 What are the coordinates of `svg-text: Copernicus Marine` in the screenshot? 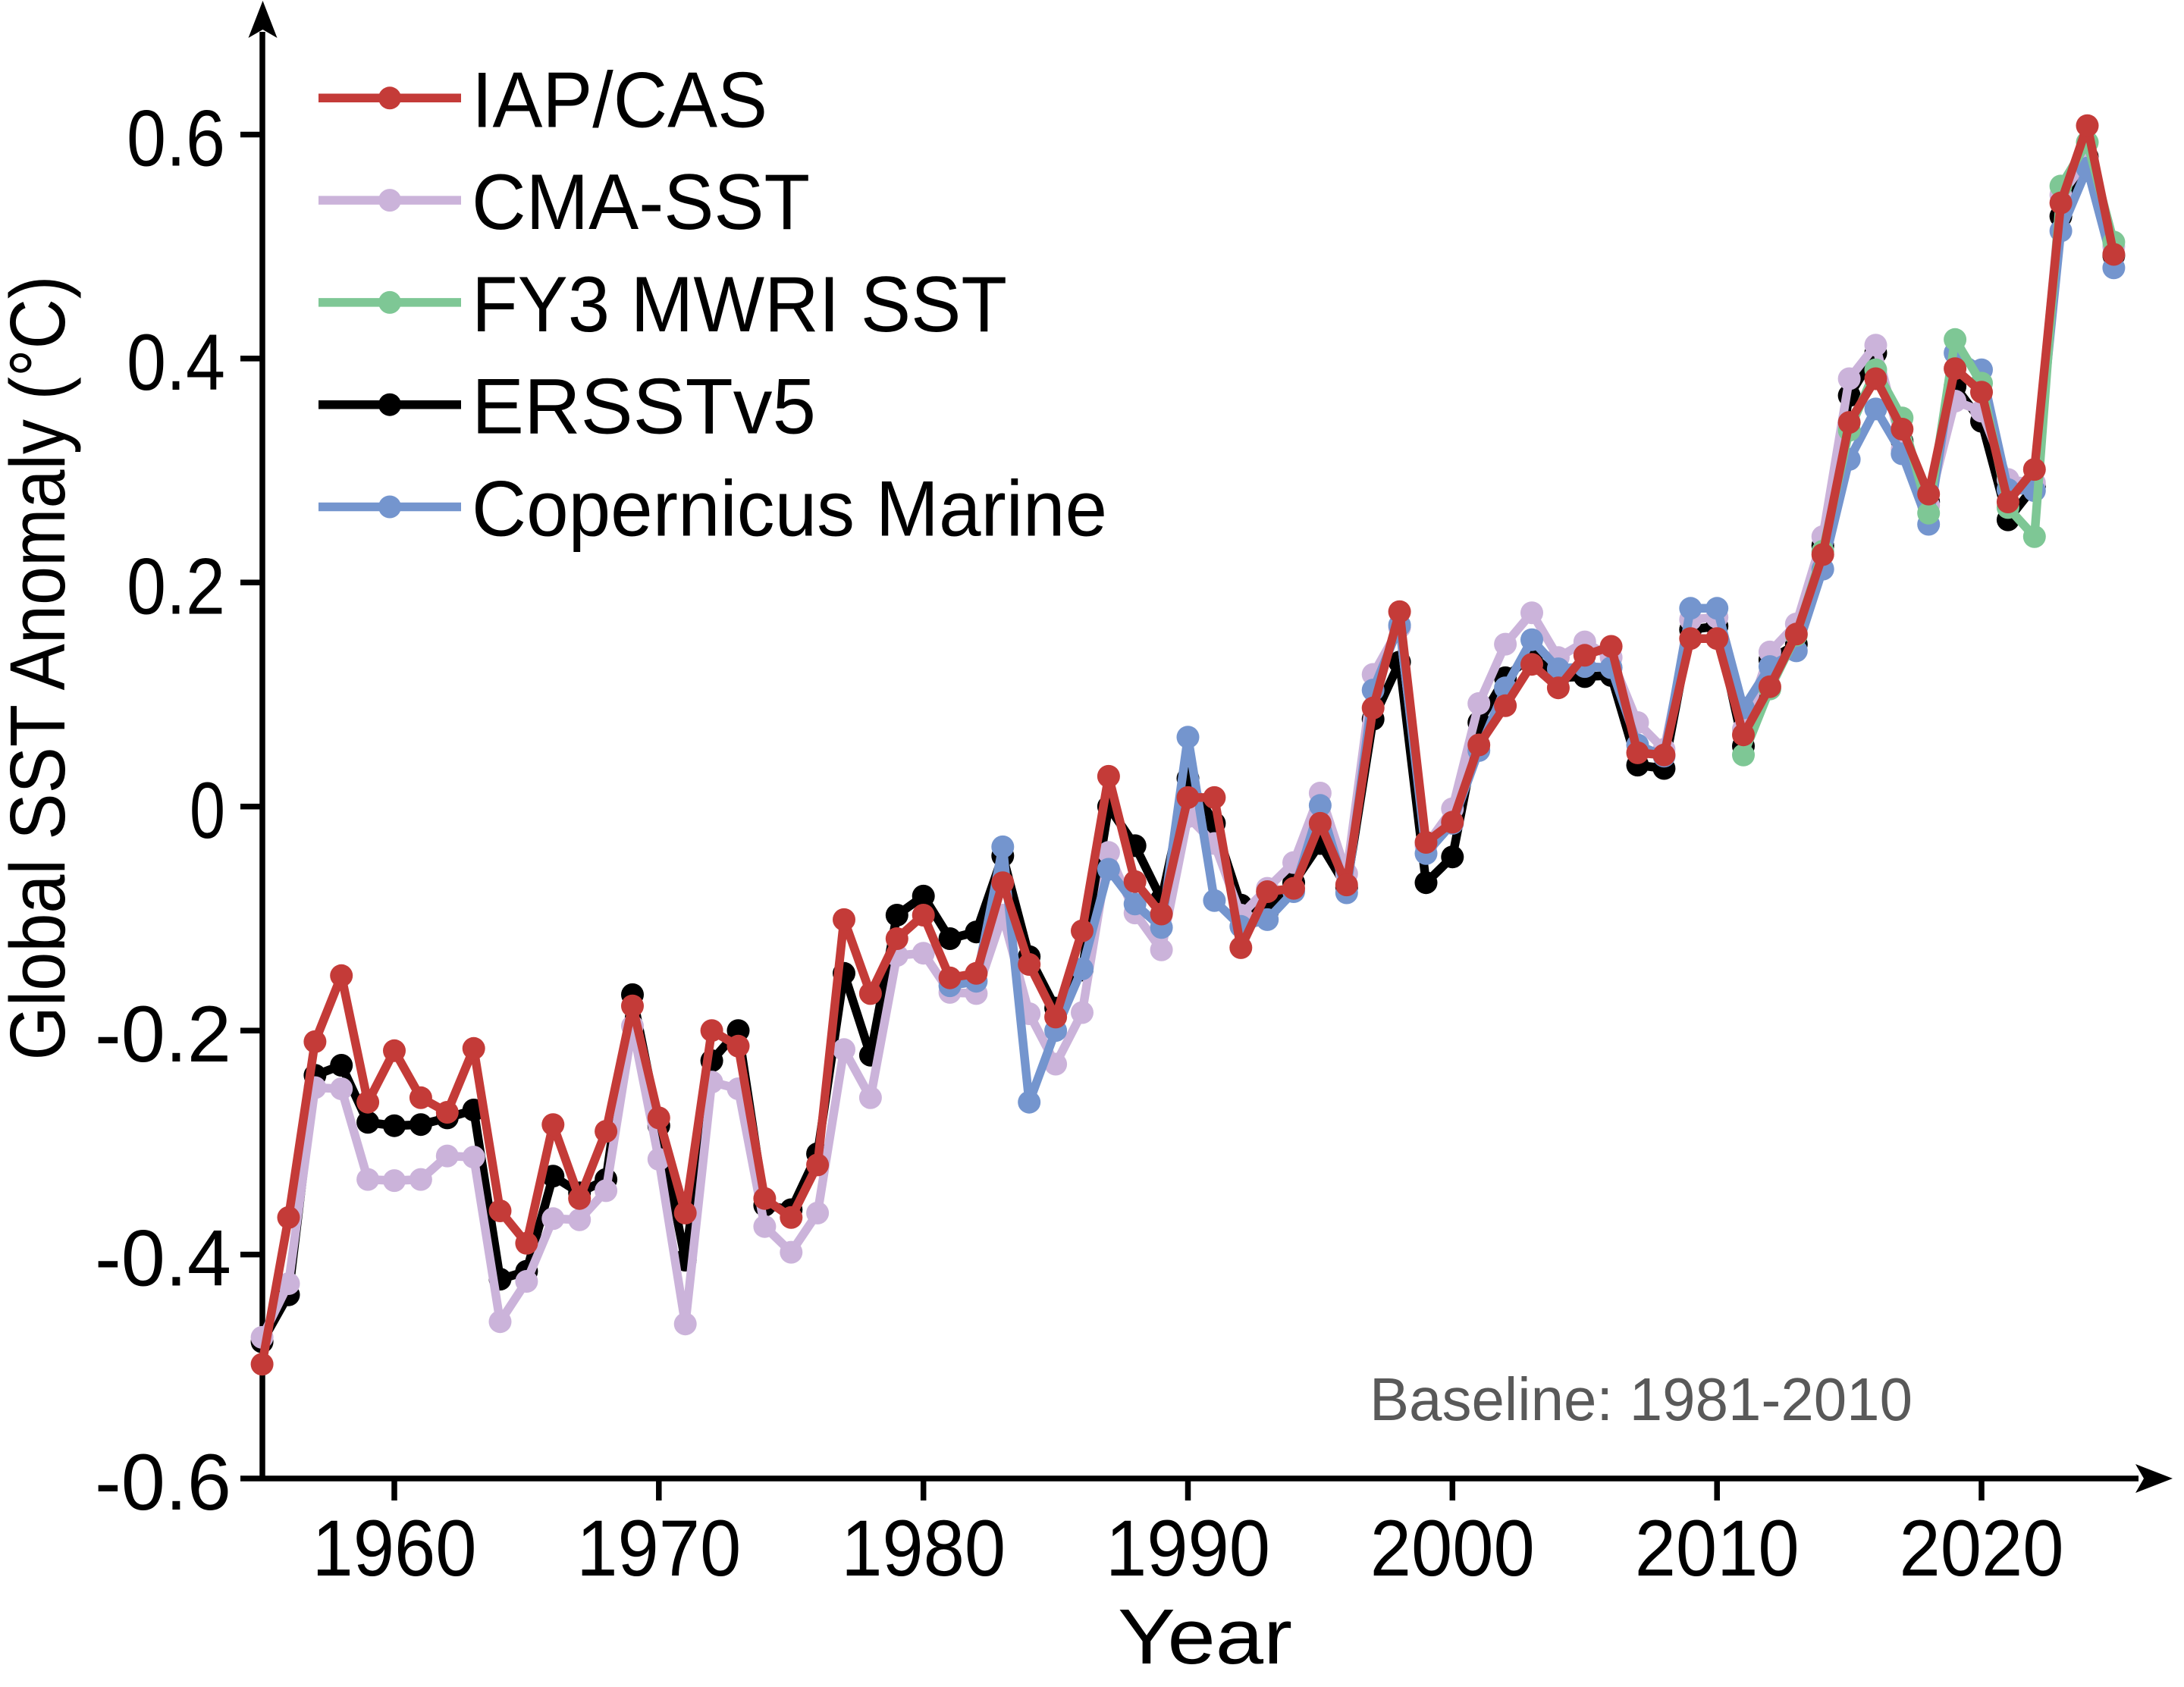 It's located at (789, 509).